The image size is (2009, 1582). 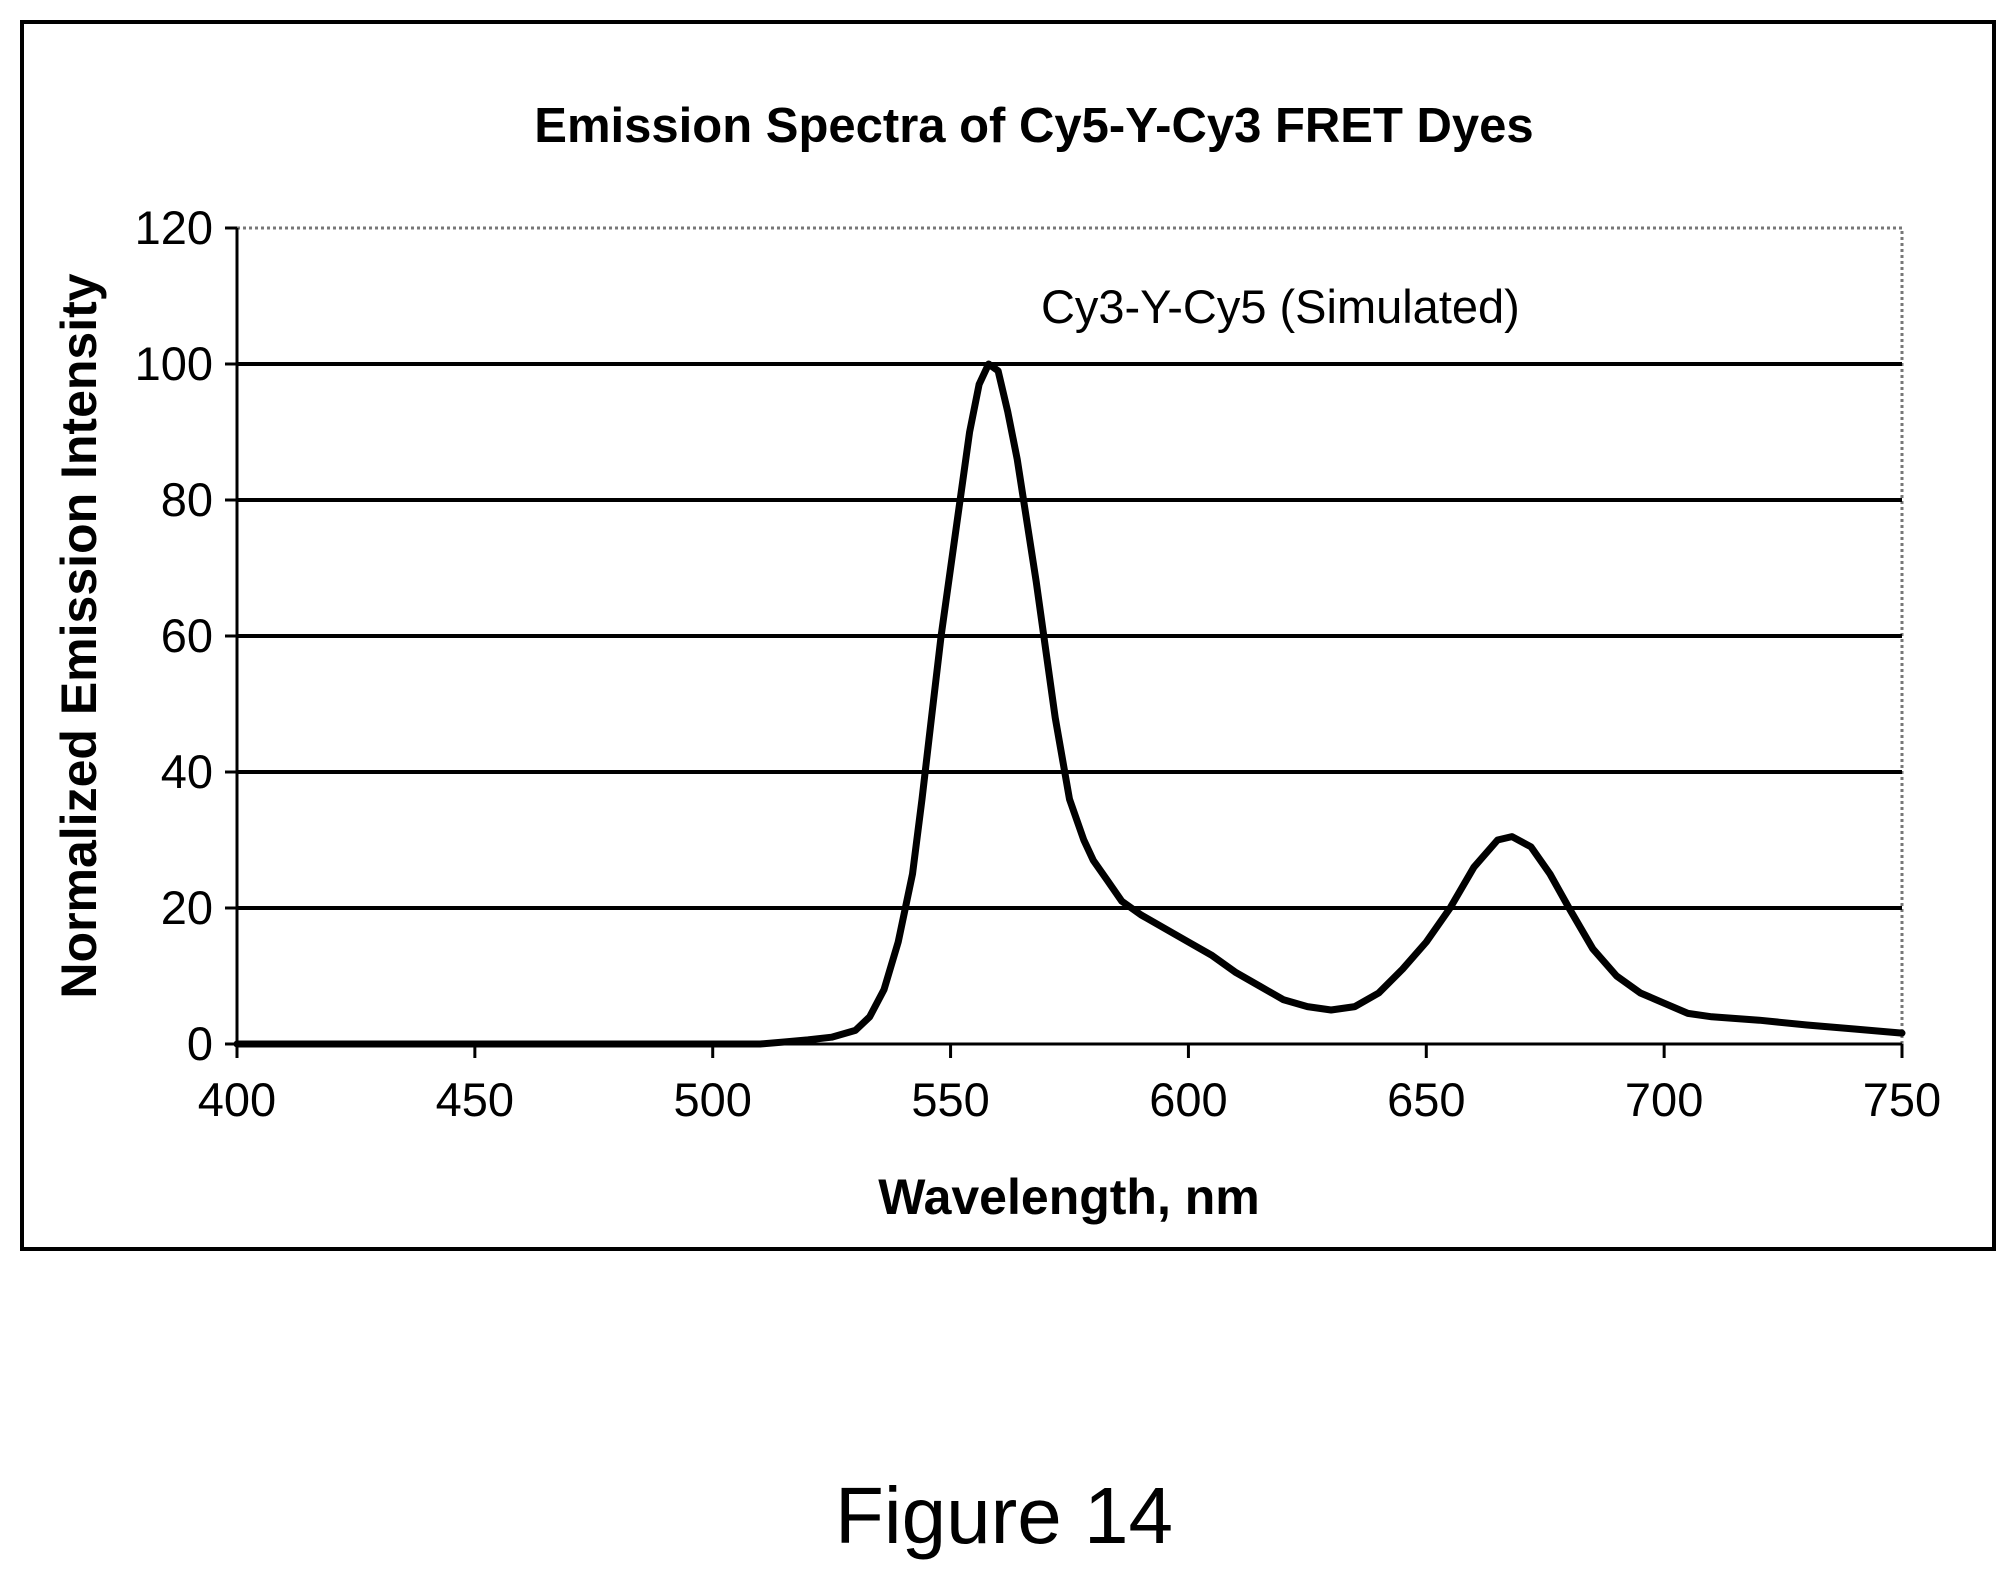 I want to click on y-tick-label-20: 20, so click(x=187, y=907).